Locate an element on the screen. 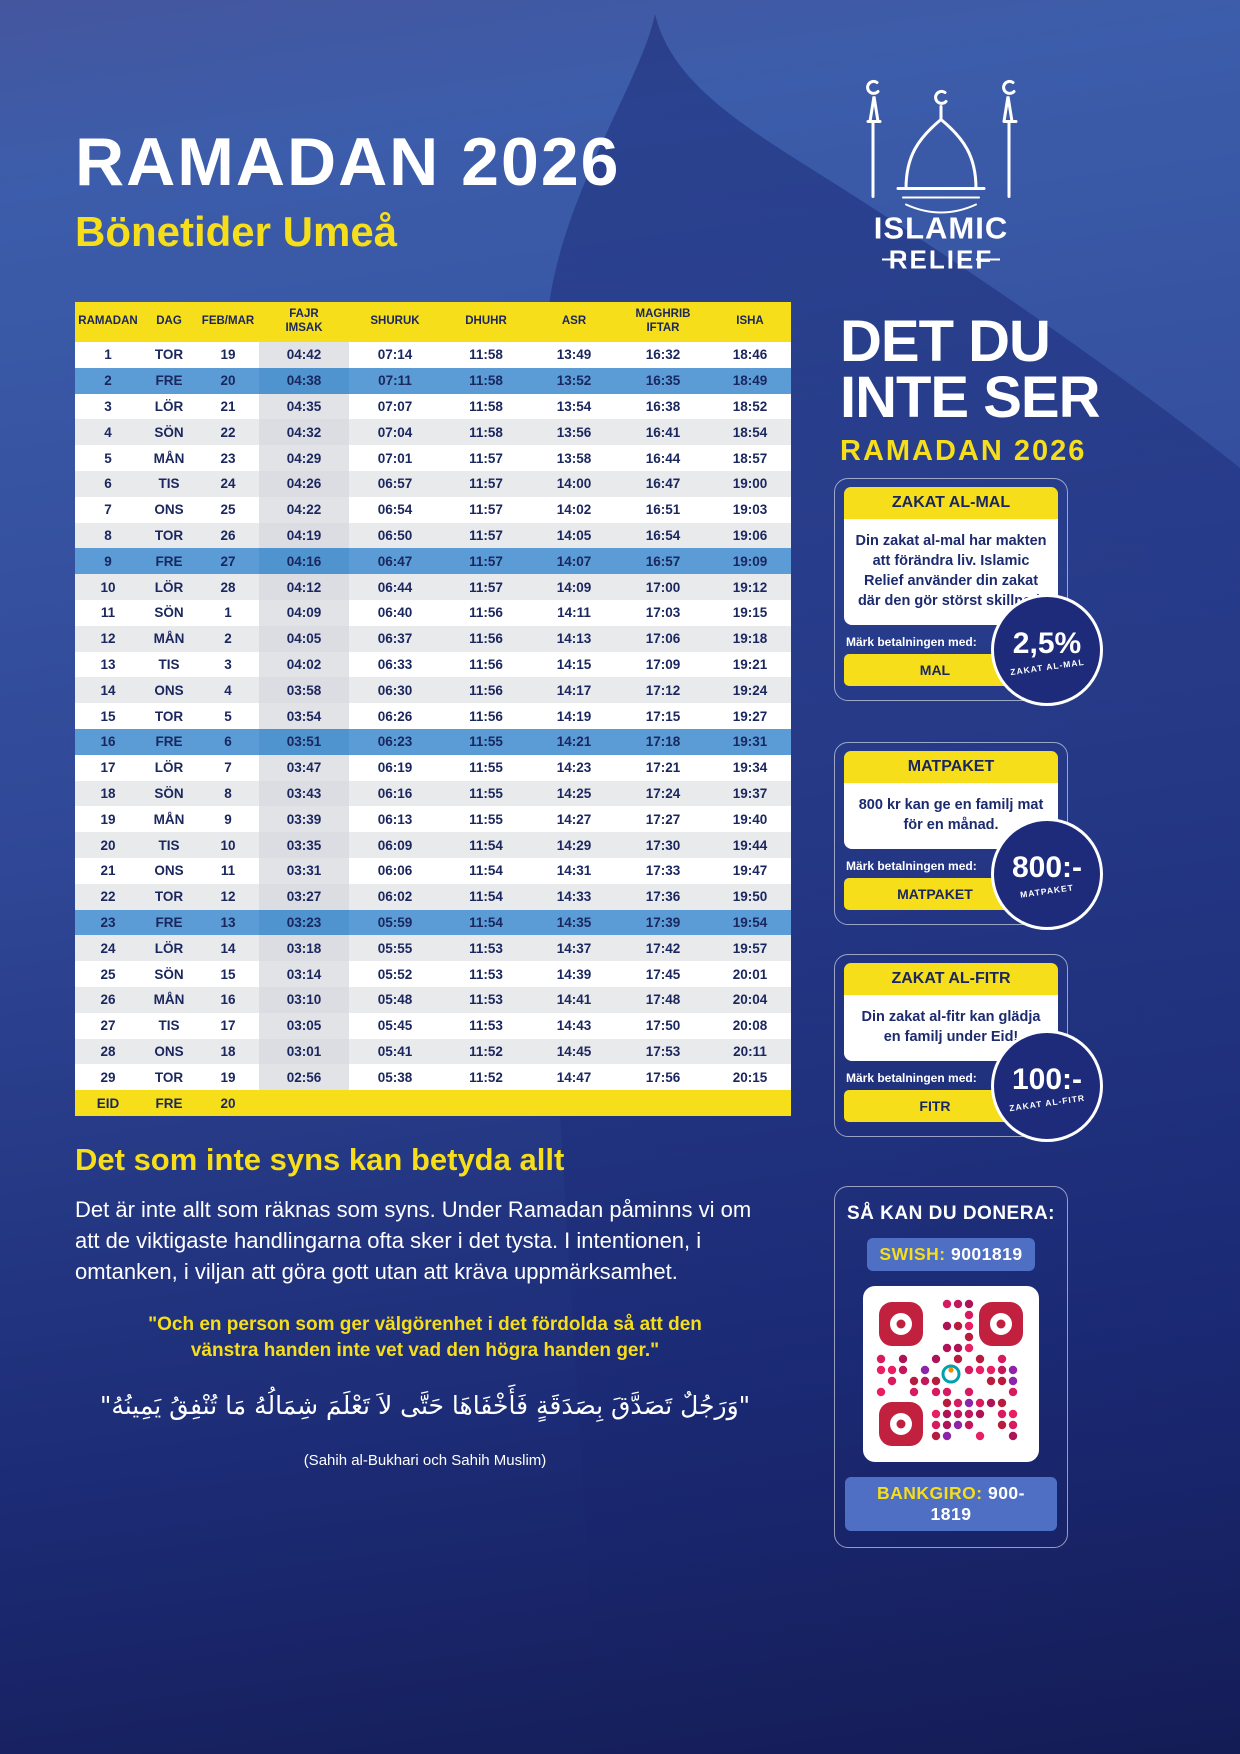  table-cell: 19:54 is located at coordinates (750, 922).